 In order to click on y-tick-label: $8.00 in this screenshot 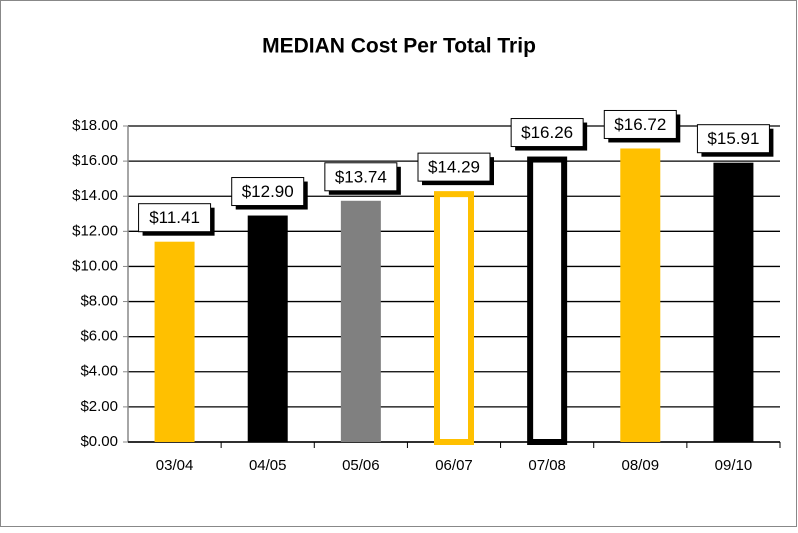, I will do `click(99, 301)`.